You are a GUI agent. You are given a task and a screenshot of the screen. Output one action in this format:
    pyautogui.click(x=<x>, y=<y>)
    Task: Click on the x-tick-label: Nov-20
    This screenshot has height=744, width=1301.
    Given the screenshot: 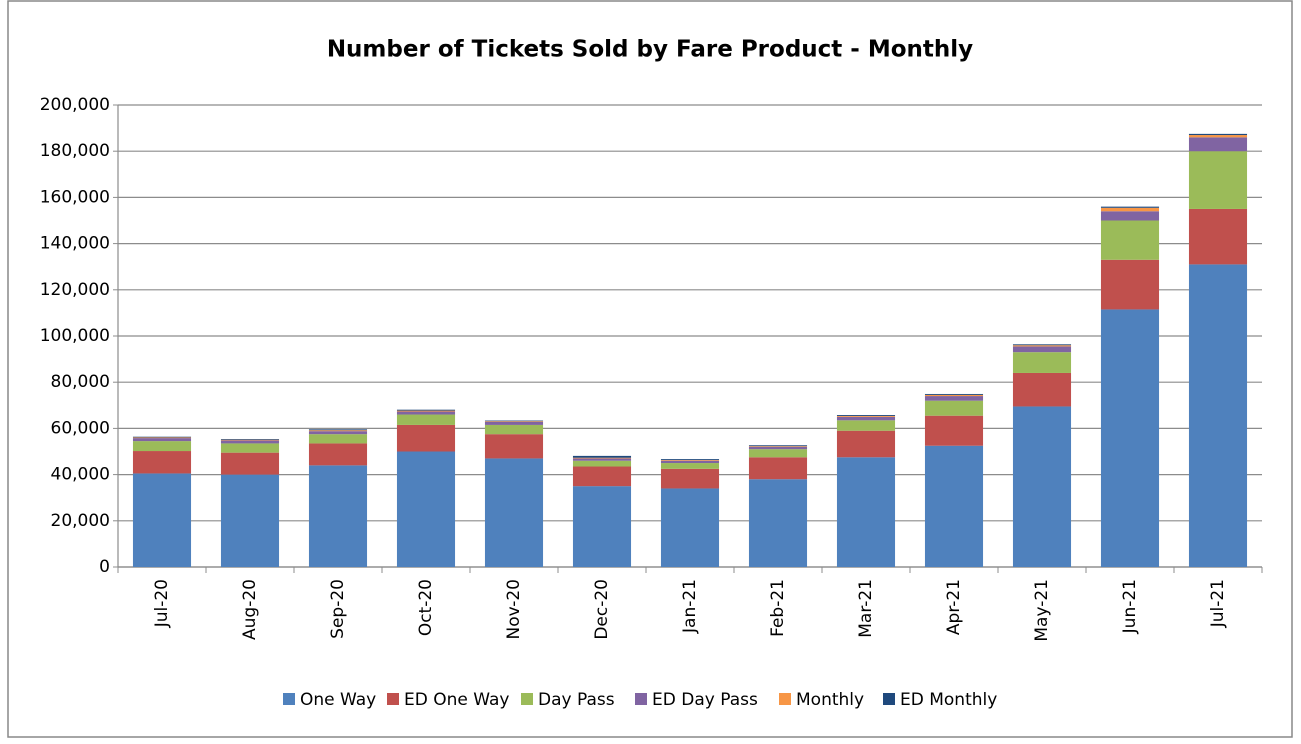 What is the action you would take?
    pyautogui.click(x=514, y=609)
    